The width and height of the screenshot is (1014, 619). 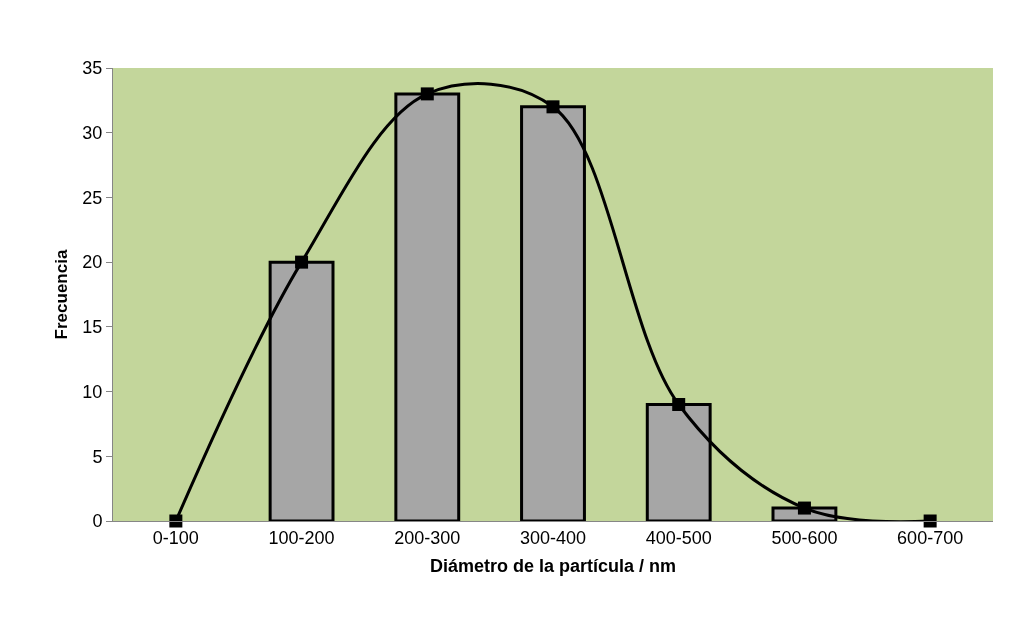 I want to click on x-tick-label: 200-300, so click(x=427, y=537).